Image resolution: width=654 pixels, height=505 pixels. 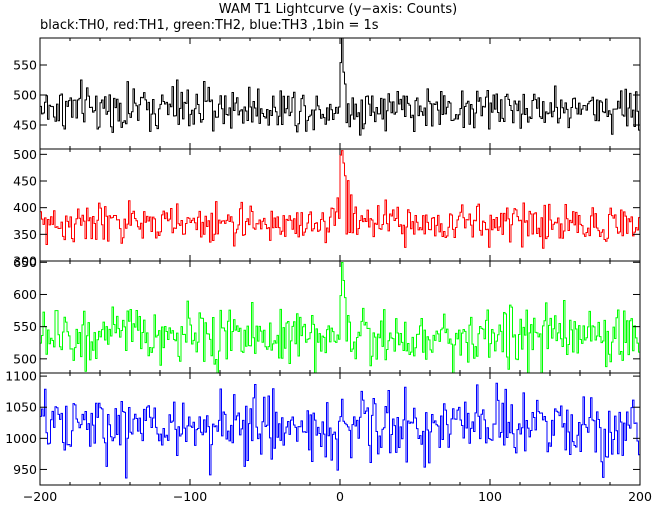 What do you see at coordinates (25, 294) in the screenshot?
I see `y-tick-label: 600` at bounding box center [25, 294].